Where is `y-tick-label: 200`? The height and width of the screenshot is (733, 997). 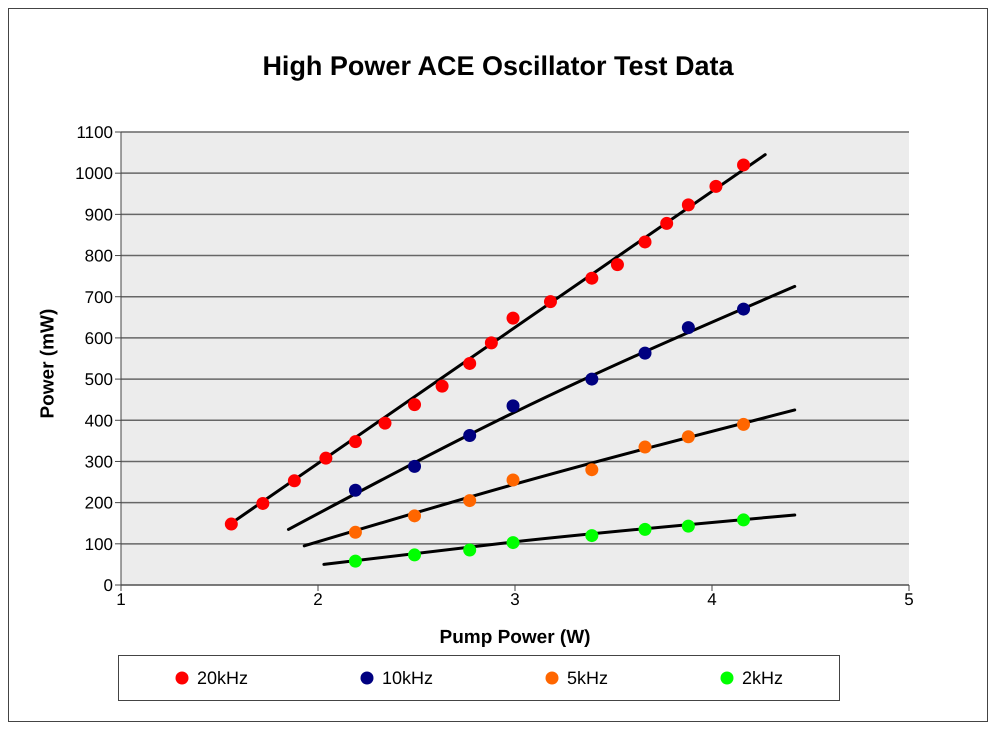 y-tick-label: 200 is located at coordinates (98, 503).